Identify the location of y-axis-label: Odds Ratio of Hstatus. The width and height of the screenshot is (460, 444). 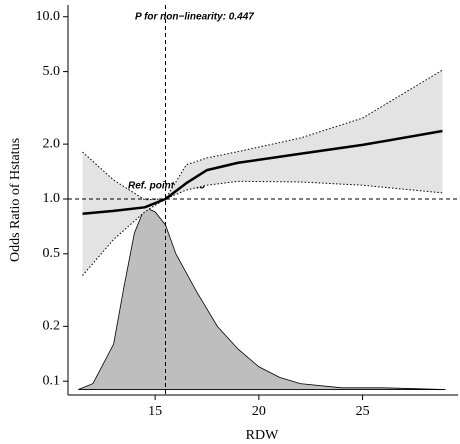
(15, 200).